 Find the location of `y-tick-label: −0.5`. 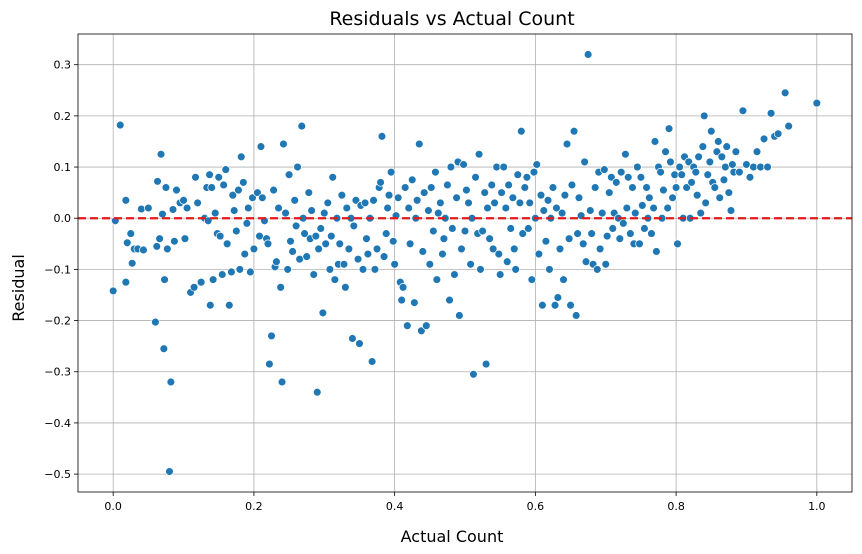

y-tick-label: −0.5 is located at coordinates (57, 474).